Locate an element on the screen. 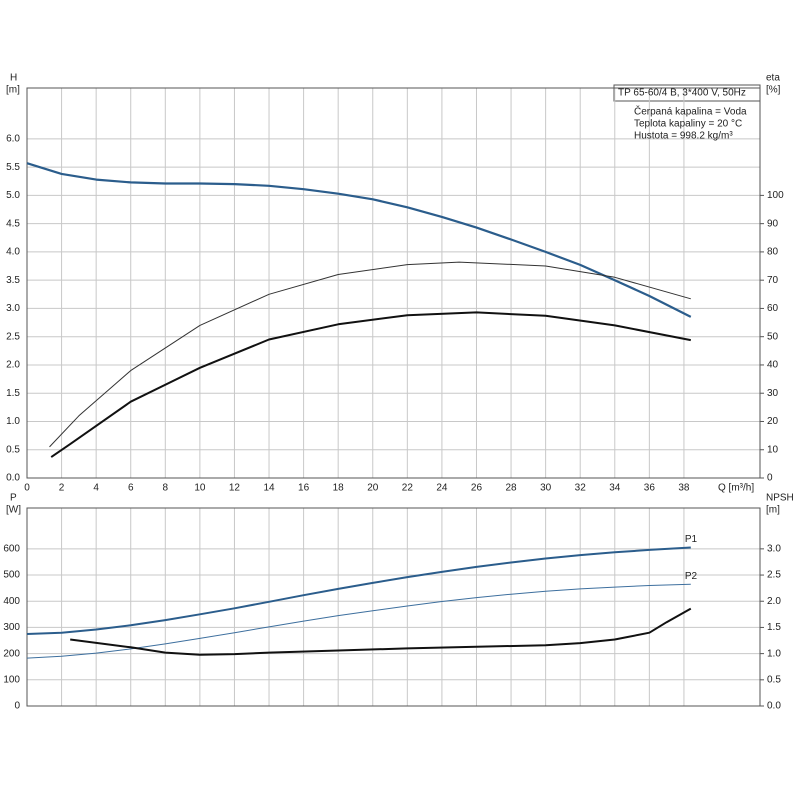 This screenshot has height=800, width=800. y-tick-label: 5.5 is located at coordinates (13, 167).